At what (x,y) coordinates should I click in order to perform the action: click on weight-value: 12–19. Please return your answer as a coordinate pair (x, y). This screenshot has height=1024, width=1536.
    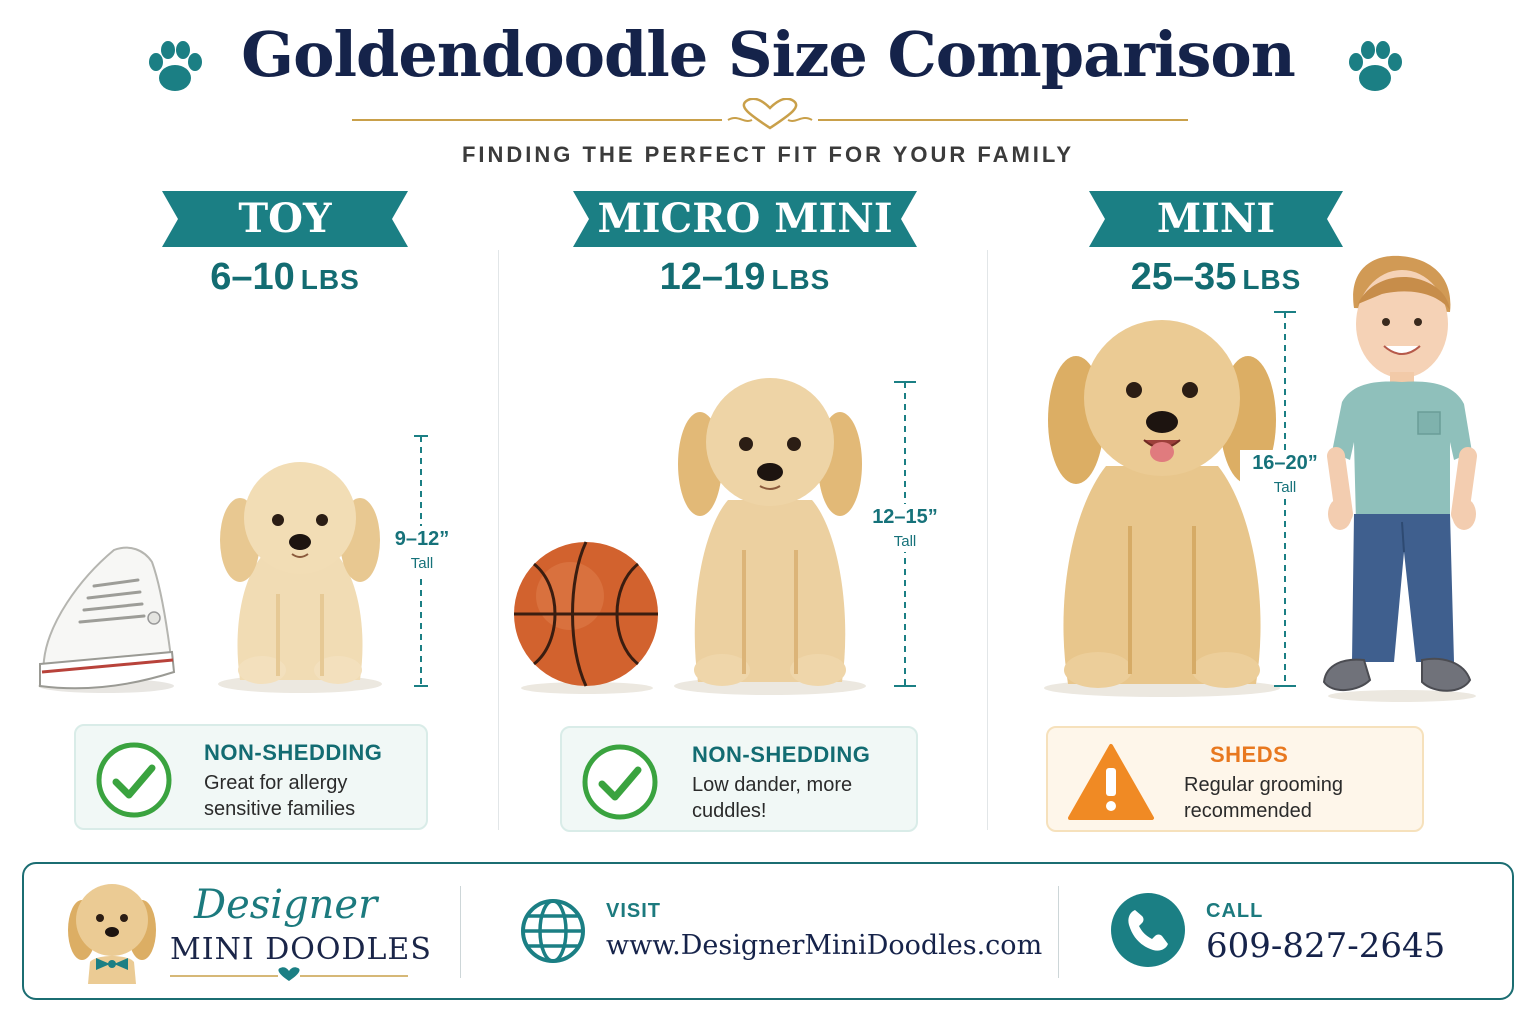
    Looking at the image, I should click on (712, 277).